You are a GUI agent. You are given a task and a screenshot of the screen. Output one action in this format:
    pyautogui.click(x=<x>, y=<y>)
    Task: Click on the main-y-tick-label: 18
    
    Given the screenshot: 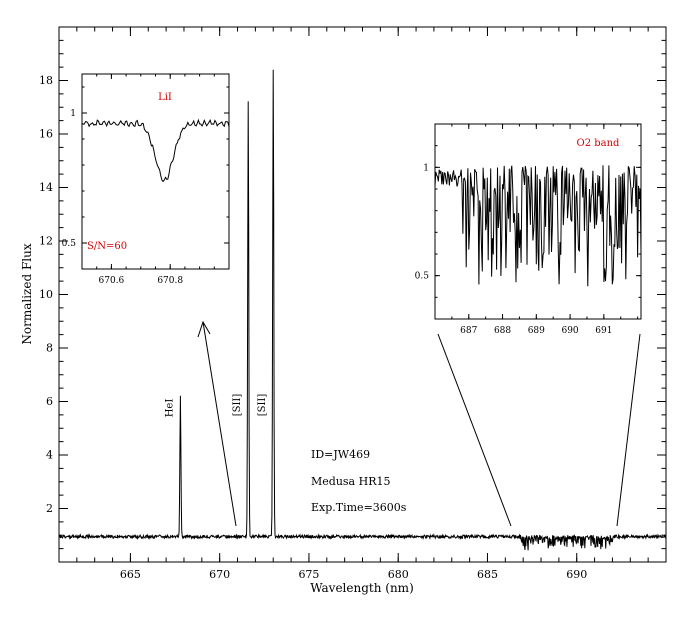 What is the action you would take?
    pyautogui.click(x=46, y=80)
    